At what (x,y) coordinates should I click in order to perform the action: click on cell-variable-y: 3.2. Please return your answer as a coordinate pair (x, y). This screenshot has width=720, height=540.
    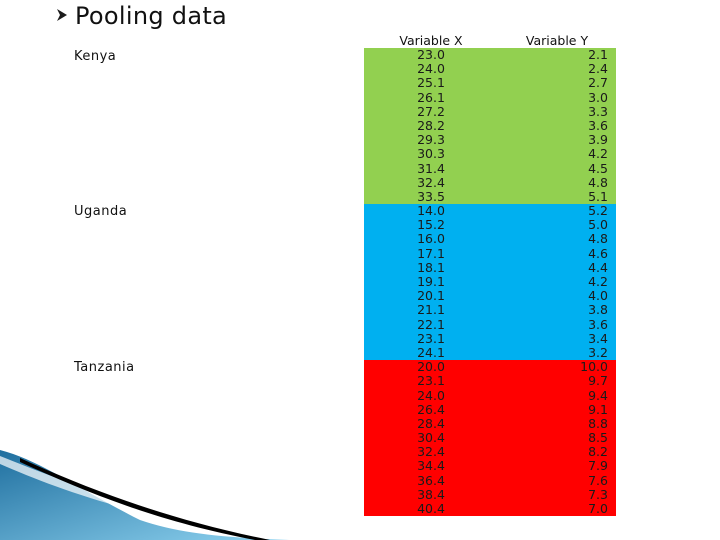
    Looking at the image, I should click on (598, 352).